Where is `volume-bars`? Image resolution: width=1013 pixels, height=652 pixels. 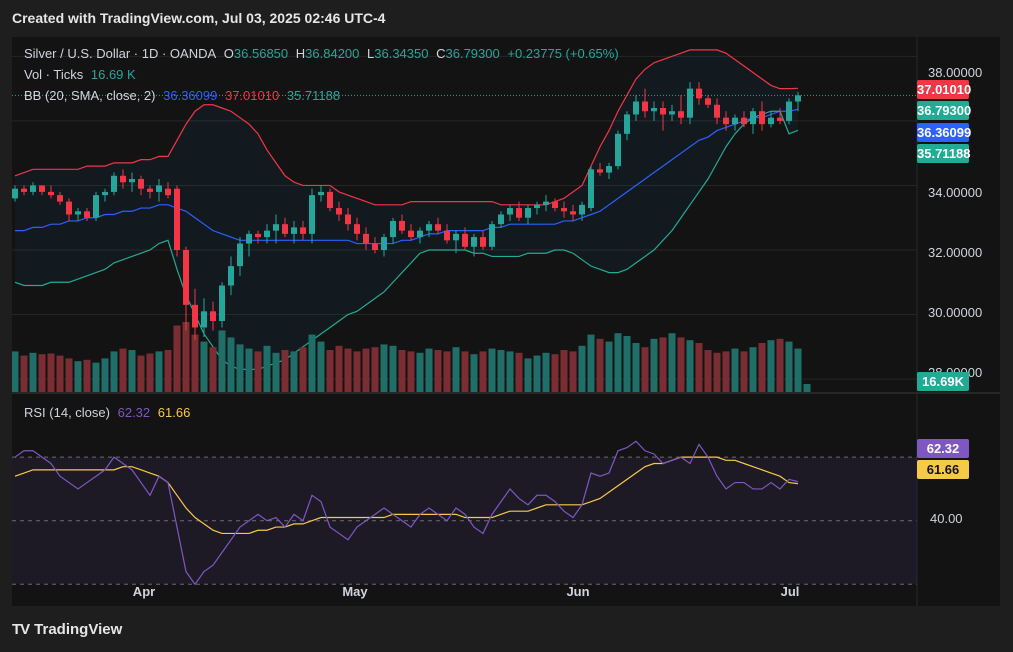 volume-bars is located at coordinates (411, 357).